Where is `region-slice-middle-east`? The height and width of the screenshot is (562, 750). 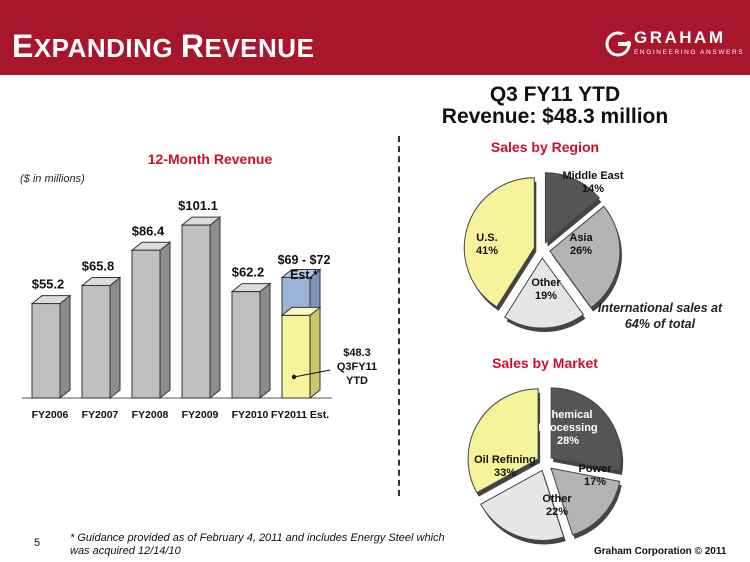
region-slice-middle-east is located at coordinates (572, 208).